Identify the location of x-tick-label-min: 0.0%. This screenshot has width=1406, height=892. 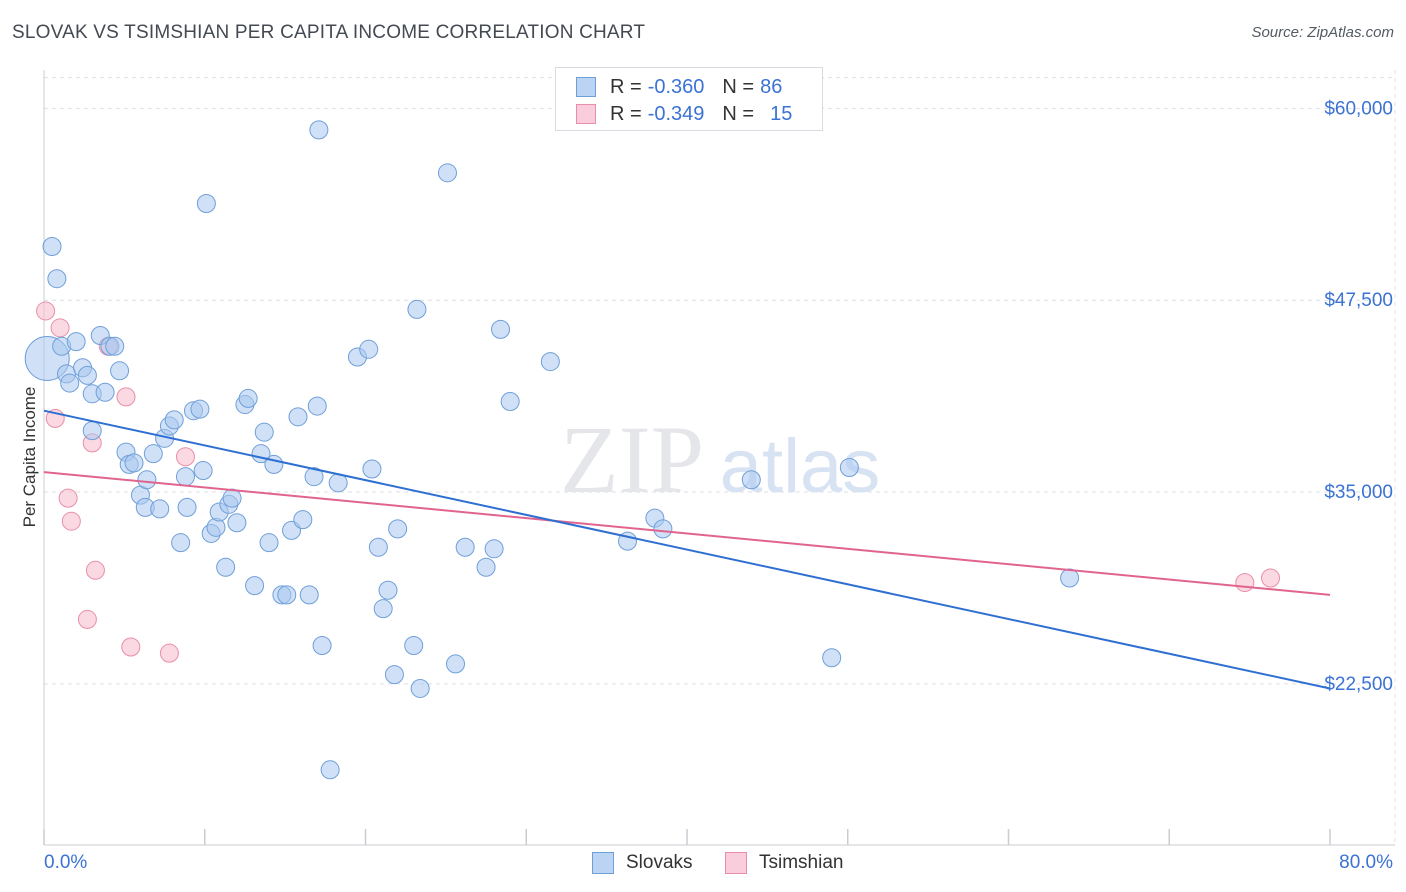
(65, 862).